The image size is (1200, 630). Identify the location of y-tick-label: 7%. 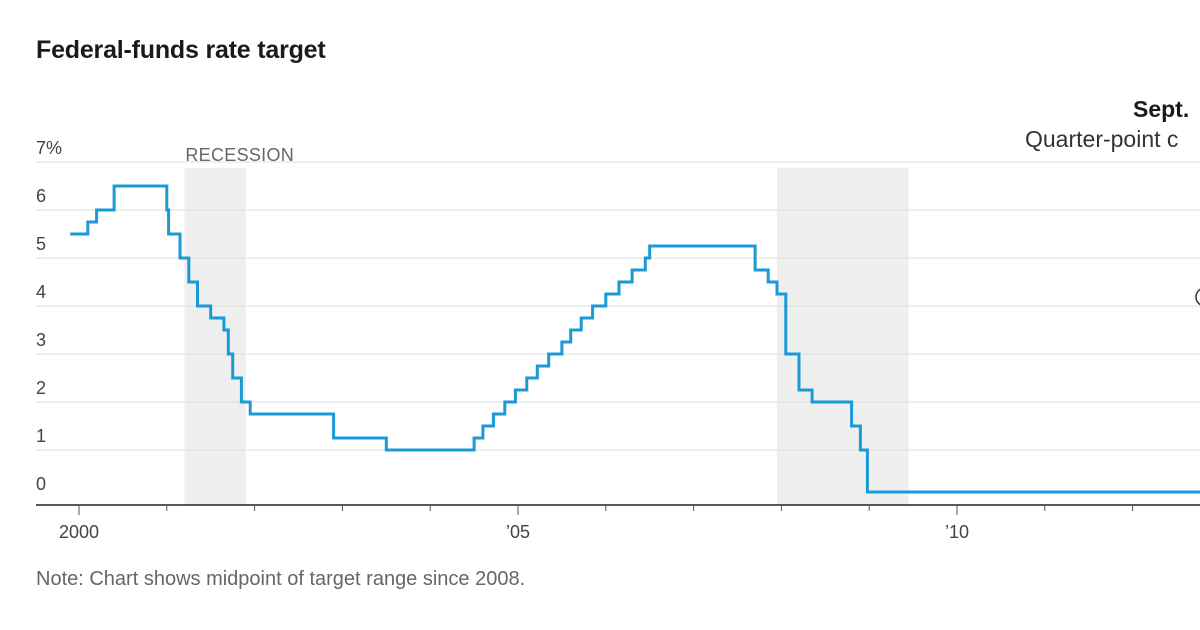
(49, 148).